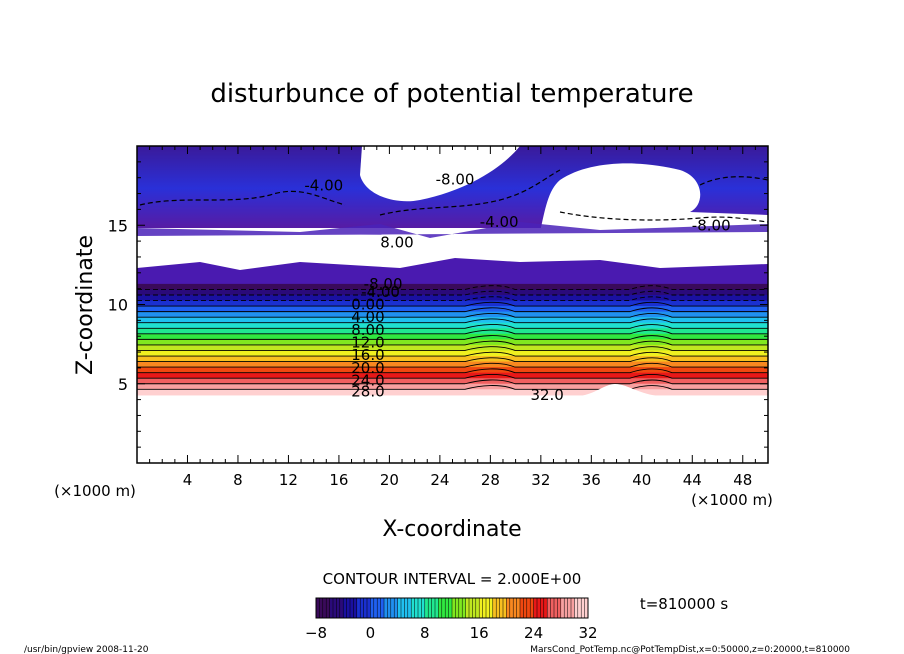 The width and height of the screenshot is (904, 654). I want to click on colorbar-tick-label: 24, so click(533, 633).